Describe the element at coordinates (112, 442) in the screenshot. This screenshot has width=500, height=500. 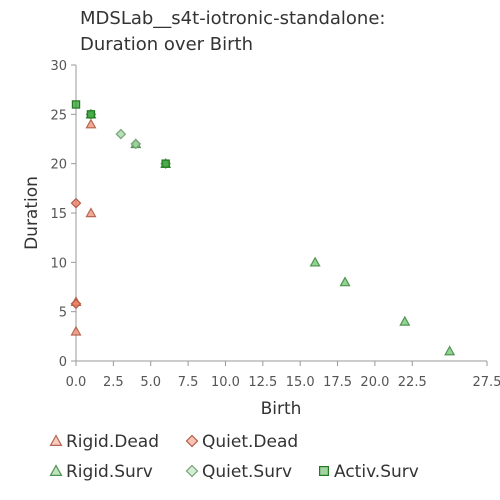
I see `legend-label: Rigid.Dead` at that location.